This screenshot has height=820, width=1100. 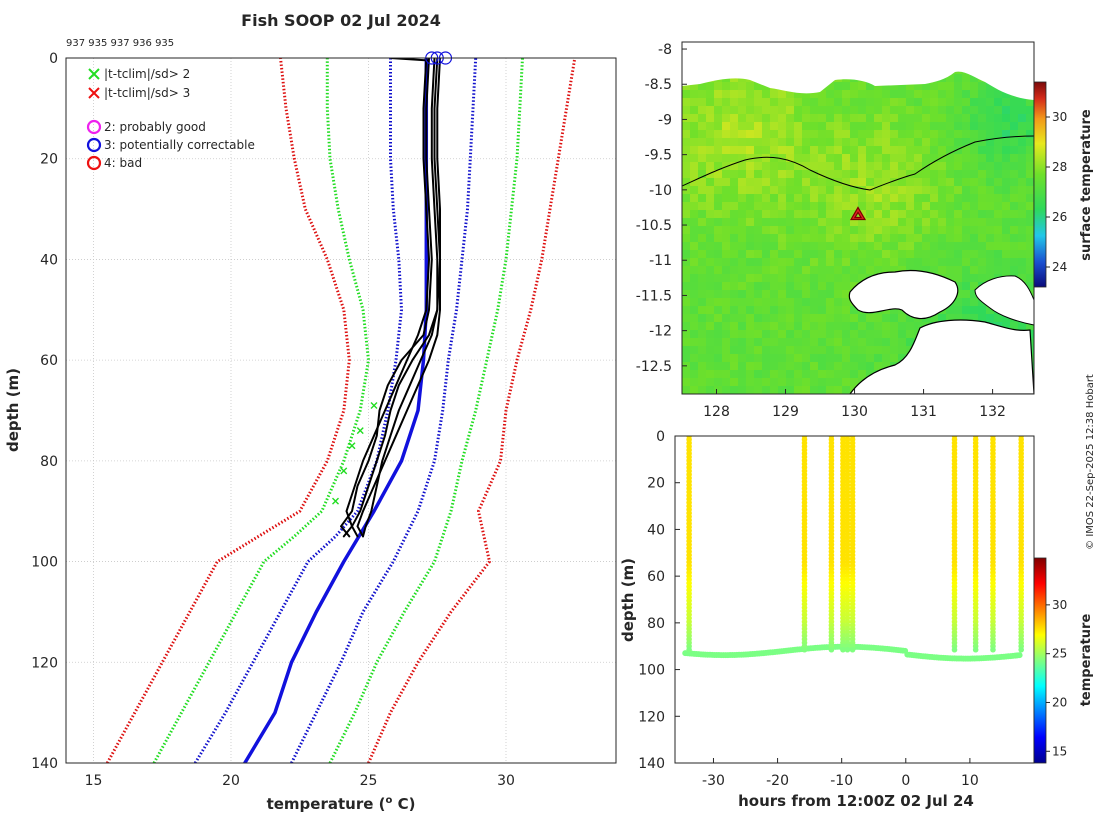 What do you see at coordinates (1059, 117) in the screenshot?
I see `sst-colorbar-tick-label: 30` at bounding box center [1059, 117].